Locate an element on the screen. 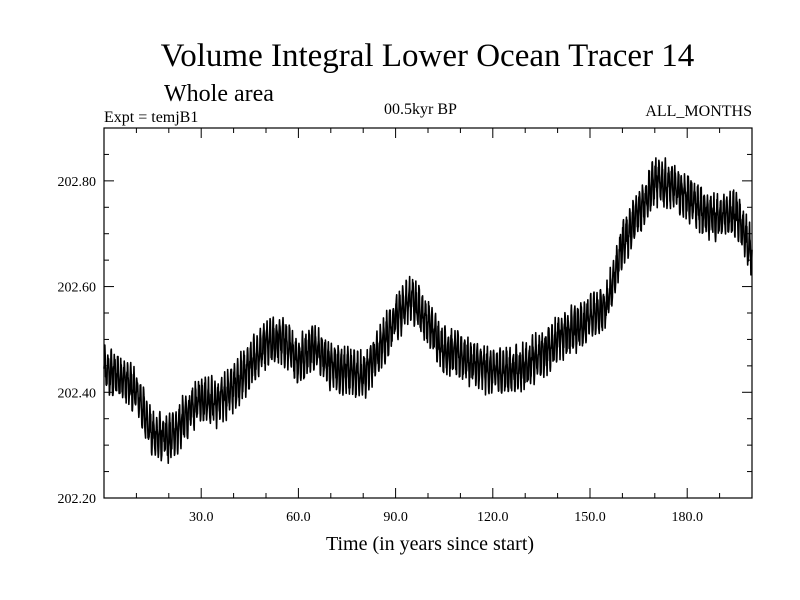 The height and width of the screenshot is (600, 800). chart-subtitle: Whole area is located at coordinates (219, 94).